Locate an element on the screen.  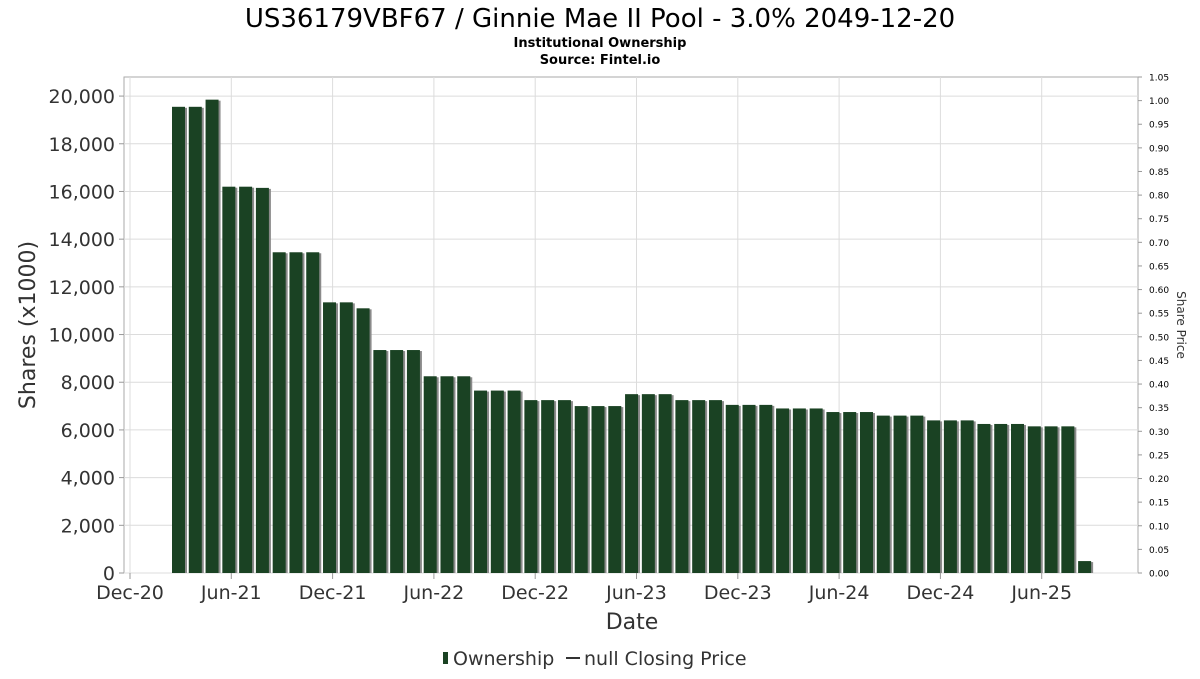
y-tick-label: 2,000 is located at coordinates (88, 526).